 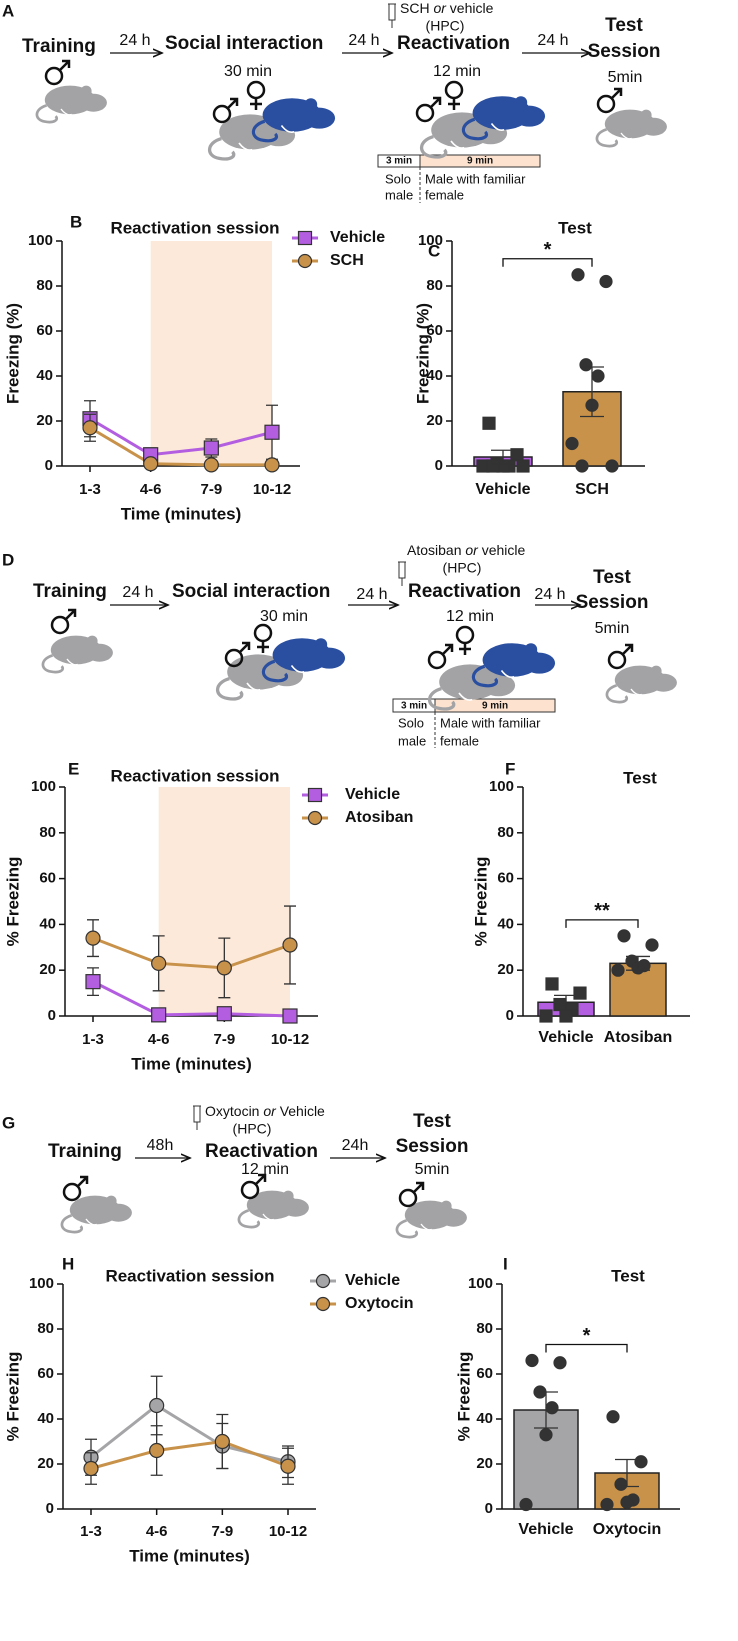 I want to click on chart-title: Reactivation session, so click(x=189, y=1275).